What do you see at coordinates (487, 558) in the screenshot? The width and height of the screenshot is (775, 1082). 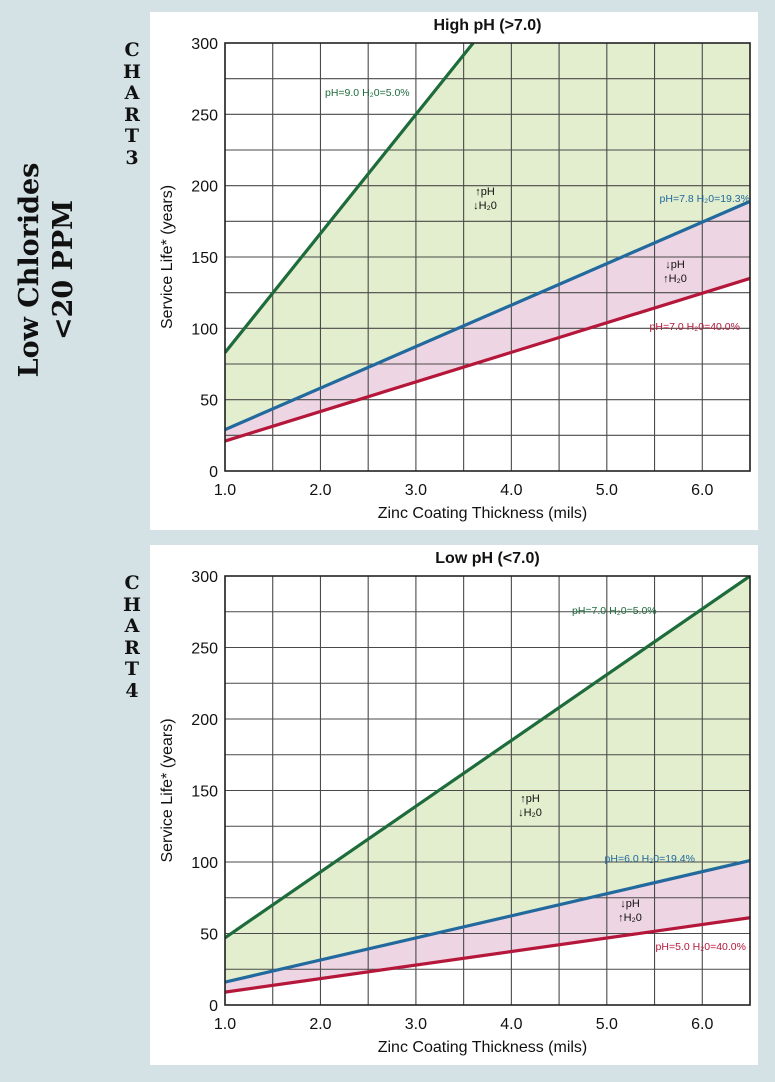 I see `chart-title: Low pH (<7.0)` at bounding box center [487, 558].